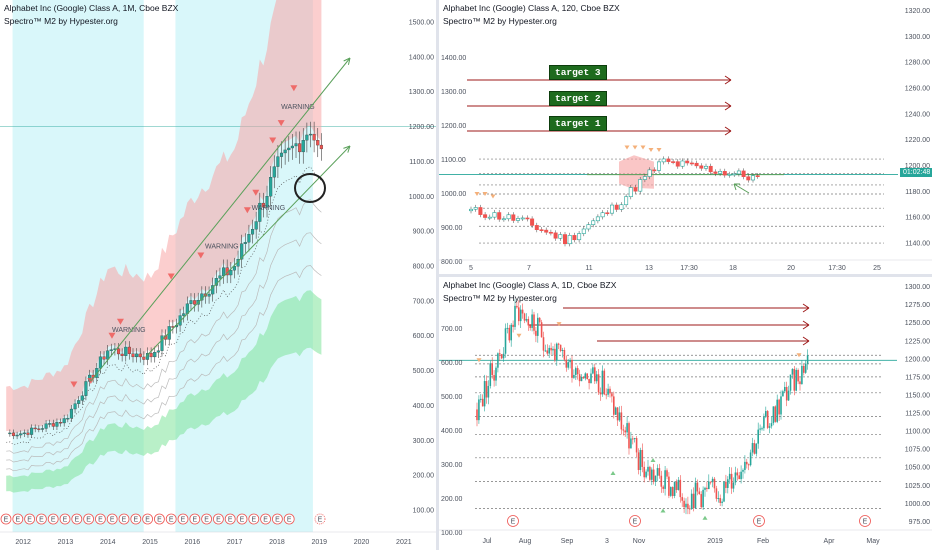  What do you see at coordinates (736, 187) in the screenshot?
I see `pointer-arrow-head` at bounding box center [736, 187].